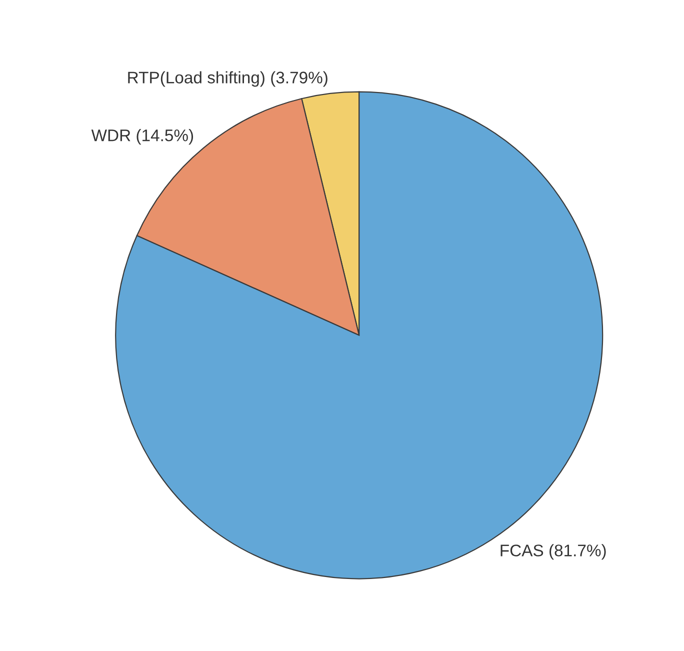 The image size is (684, 651). What do you see at coordinates (553, 552) in the screenshot?
I see `slice-label: FCAS (81.7%)` at bounding box center [553, 552].